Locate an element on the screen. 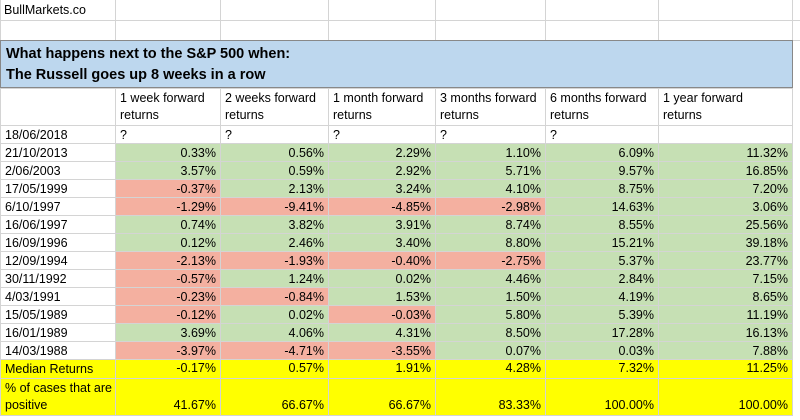 Image resolution: width=800 pixels, height=420 pixels. value-cell: 4.31% is located at coordinates (382, 332).